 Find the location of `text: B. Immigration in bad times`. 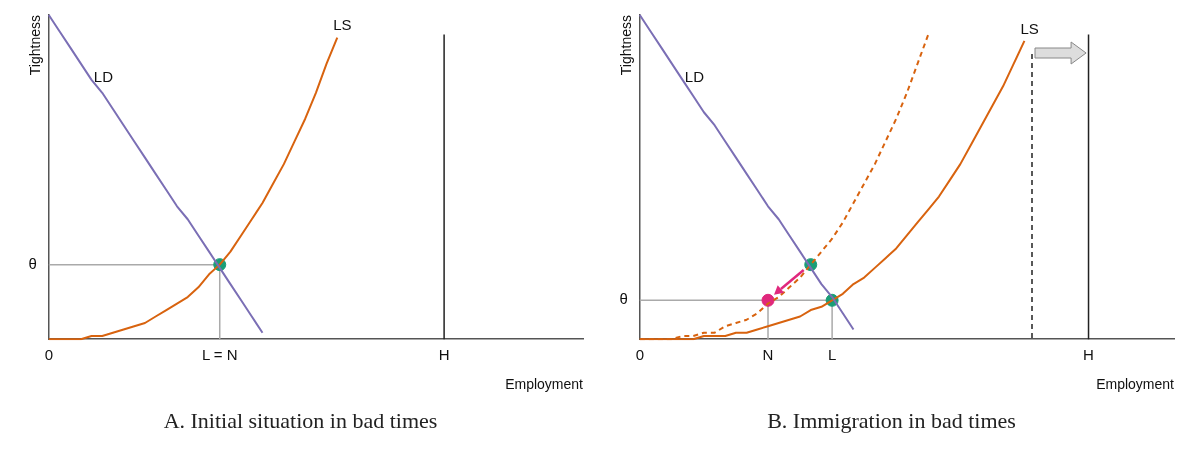

text: B. Immigration in bad times is located at coordinates (891, 421).